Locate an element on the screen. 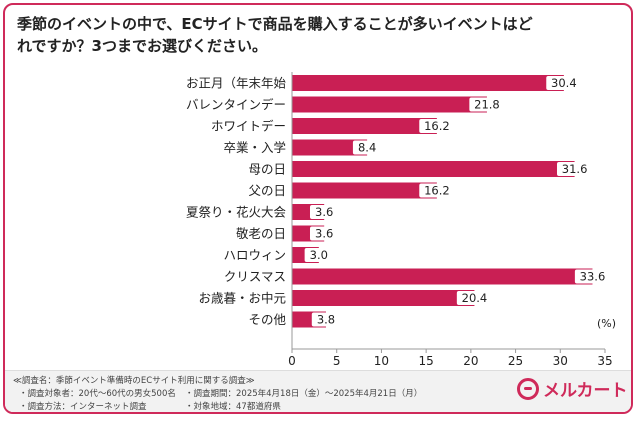  logo-text: メルカート is located at coordinates (585, 391).